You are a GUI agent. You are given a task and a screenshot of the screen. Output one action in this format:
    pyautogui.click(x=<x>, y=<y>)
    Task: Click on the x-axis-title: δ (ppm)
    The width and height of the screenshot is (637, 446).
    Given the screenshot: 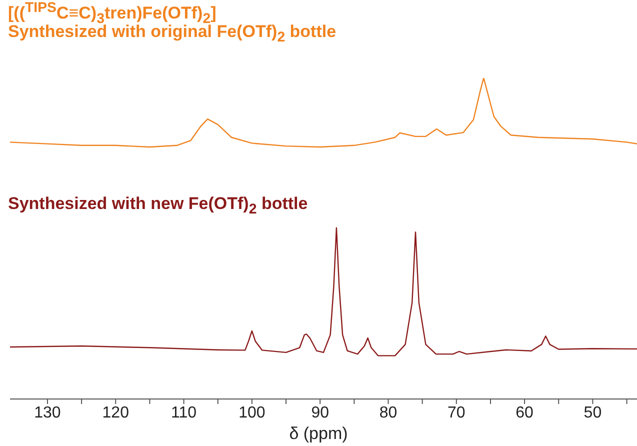 What is the action you would take?
    pyautogui.click(x=318, y=434)
    